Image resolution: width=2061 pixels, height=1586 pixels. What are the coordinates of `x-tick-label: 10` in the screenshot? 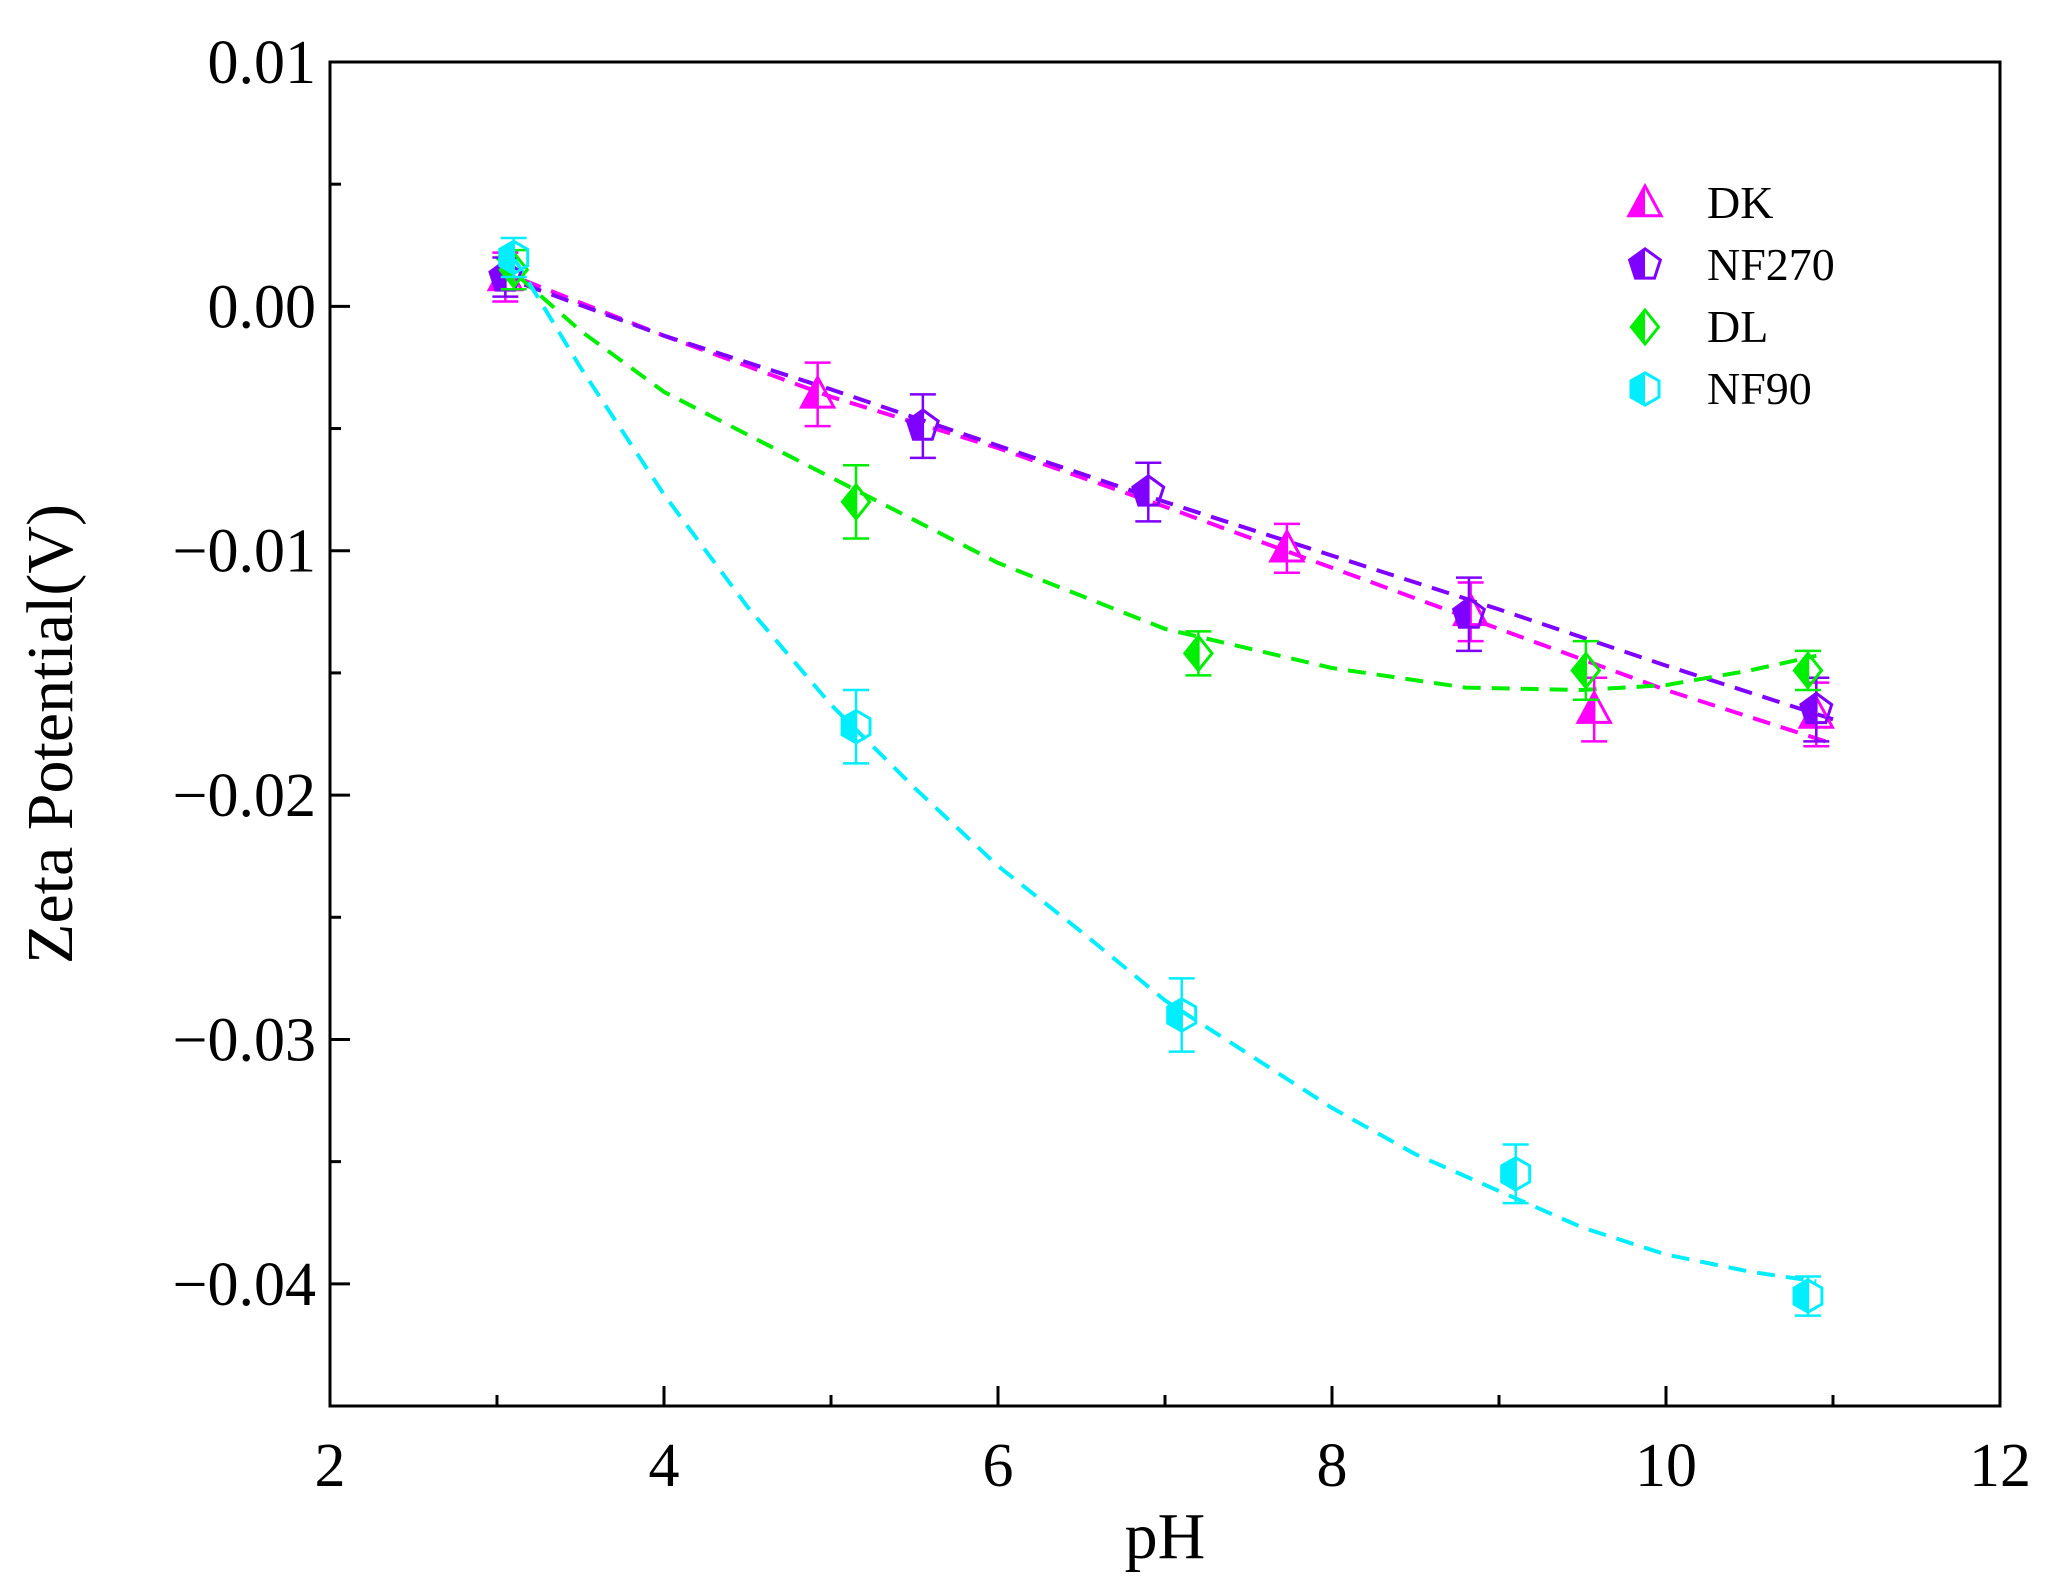 It's located at (1666, 1466).